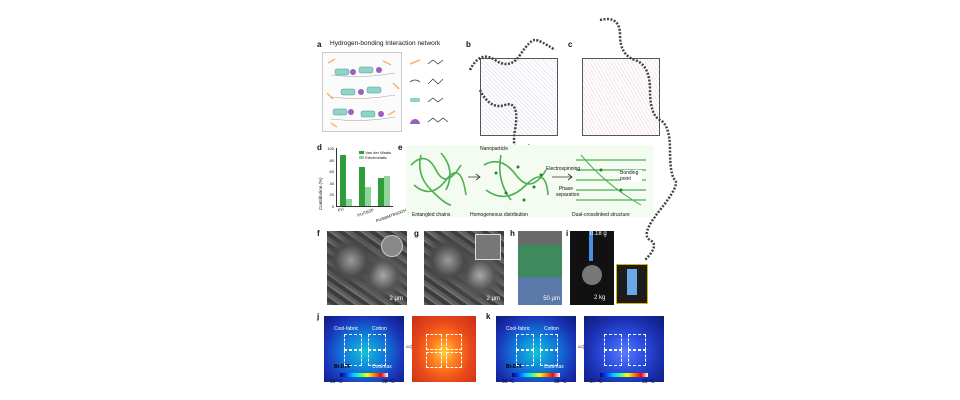  I want to click on y-tick-label: 100, so click(330, 148).